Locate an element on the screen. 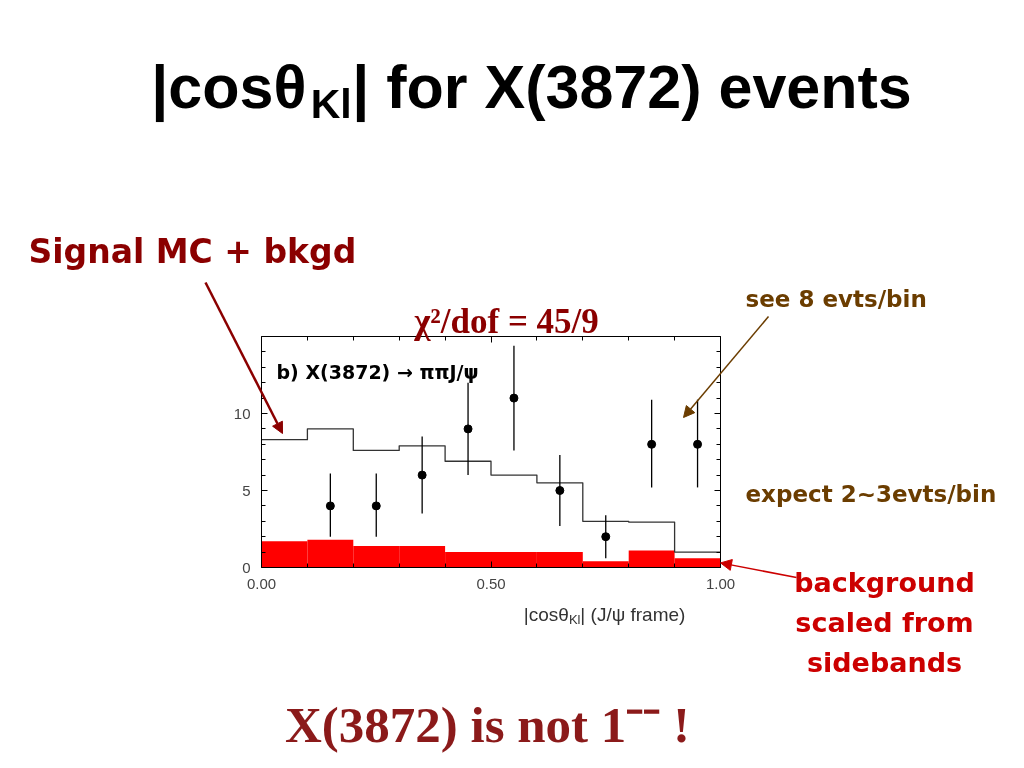 The height and width of the screenshot is (768, 1024). y-tick-label: 10 is located at coordinates (242, 413).